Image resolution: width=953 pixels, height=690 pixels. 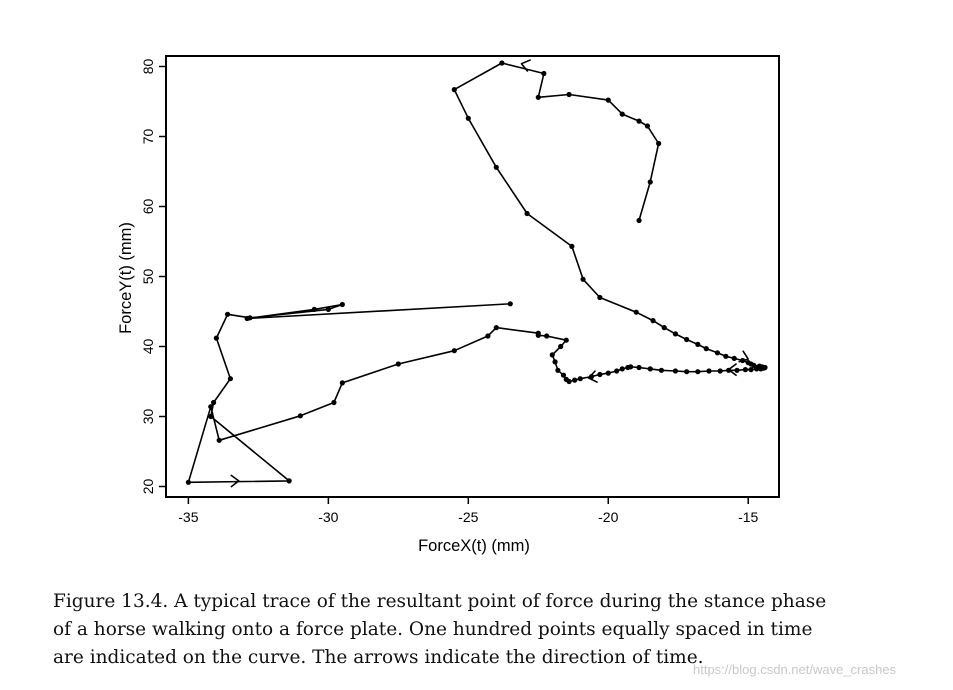 I want to click on y-tick-label: 70, so click(x=148, y=137).